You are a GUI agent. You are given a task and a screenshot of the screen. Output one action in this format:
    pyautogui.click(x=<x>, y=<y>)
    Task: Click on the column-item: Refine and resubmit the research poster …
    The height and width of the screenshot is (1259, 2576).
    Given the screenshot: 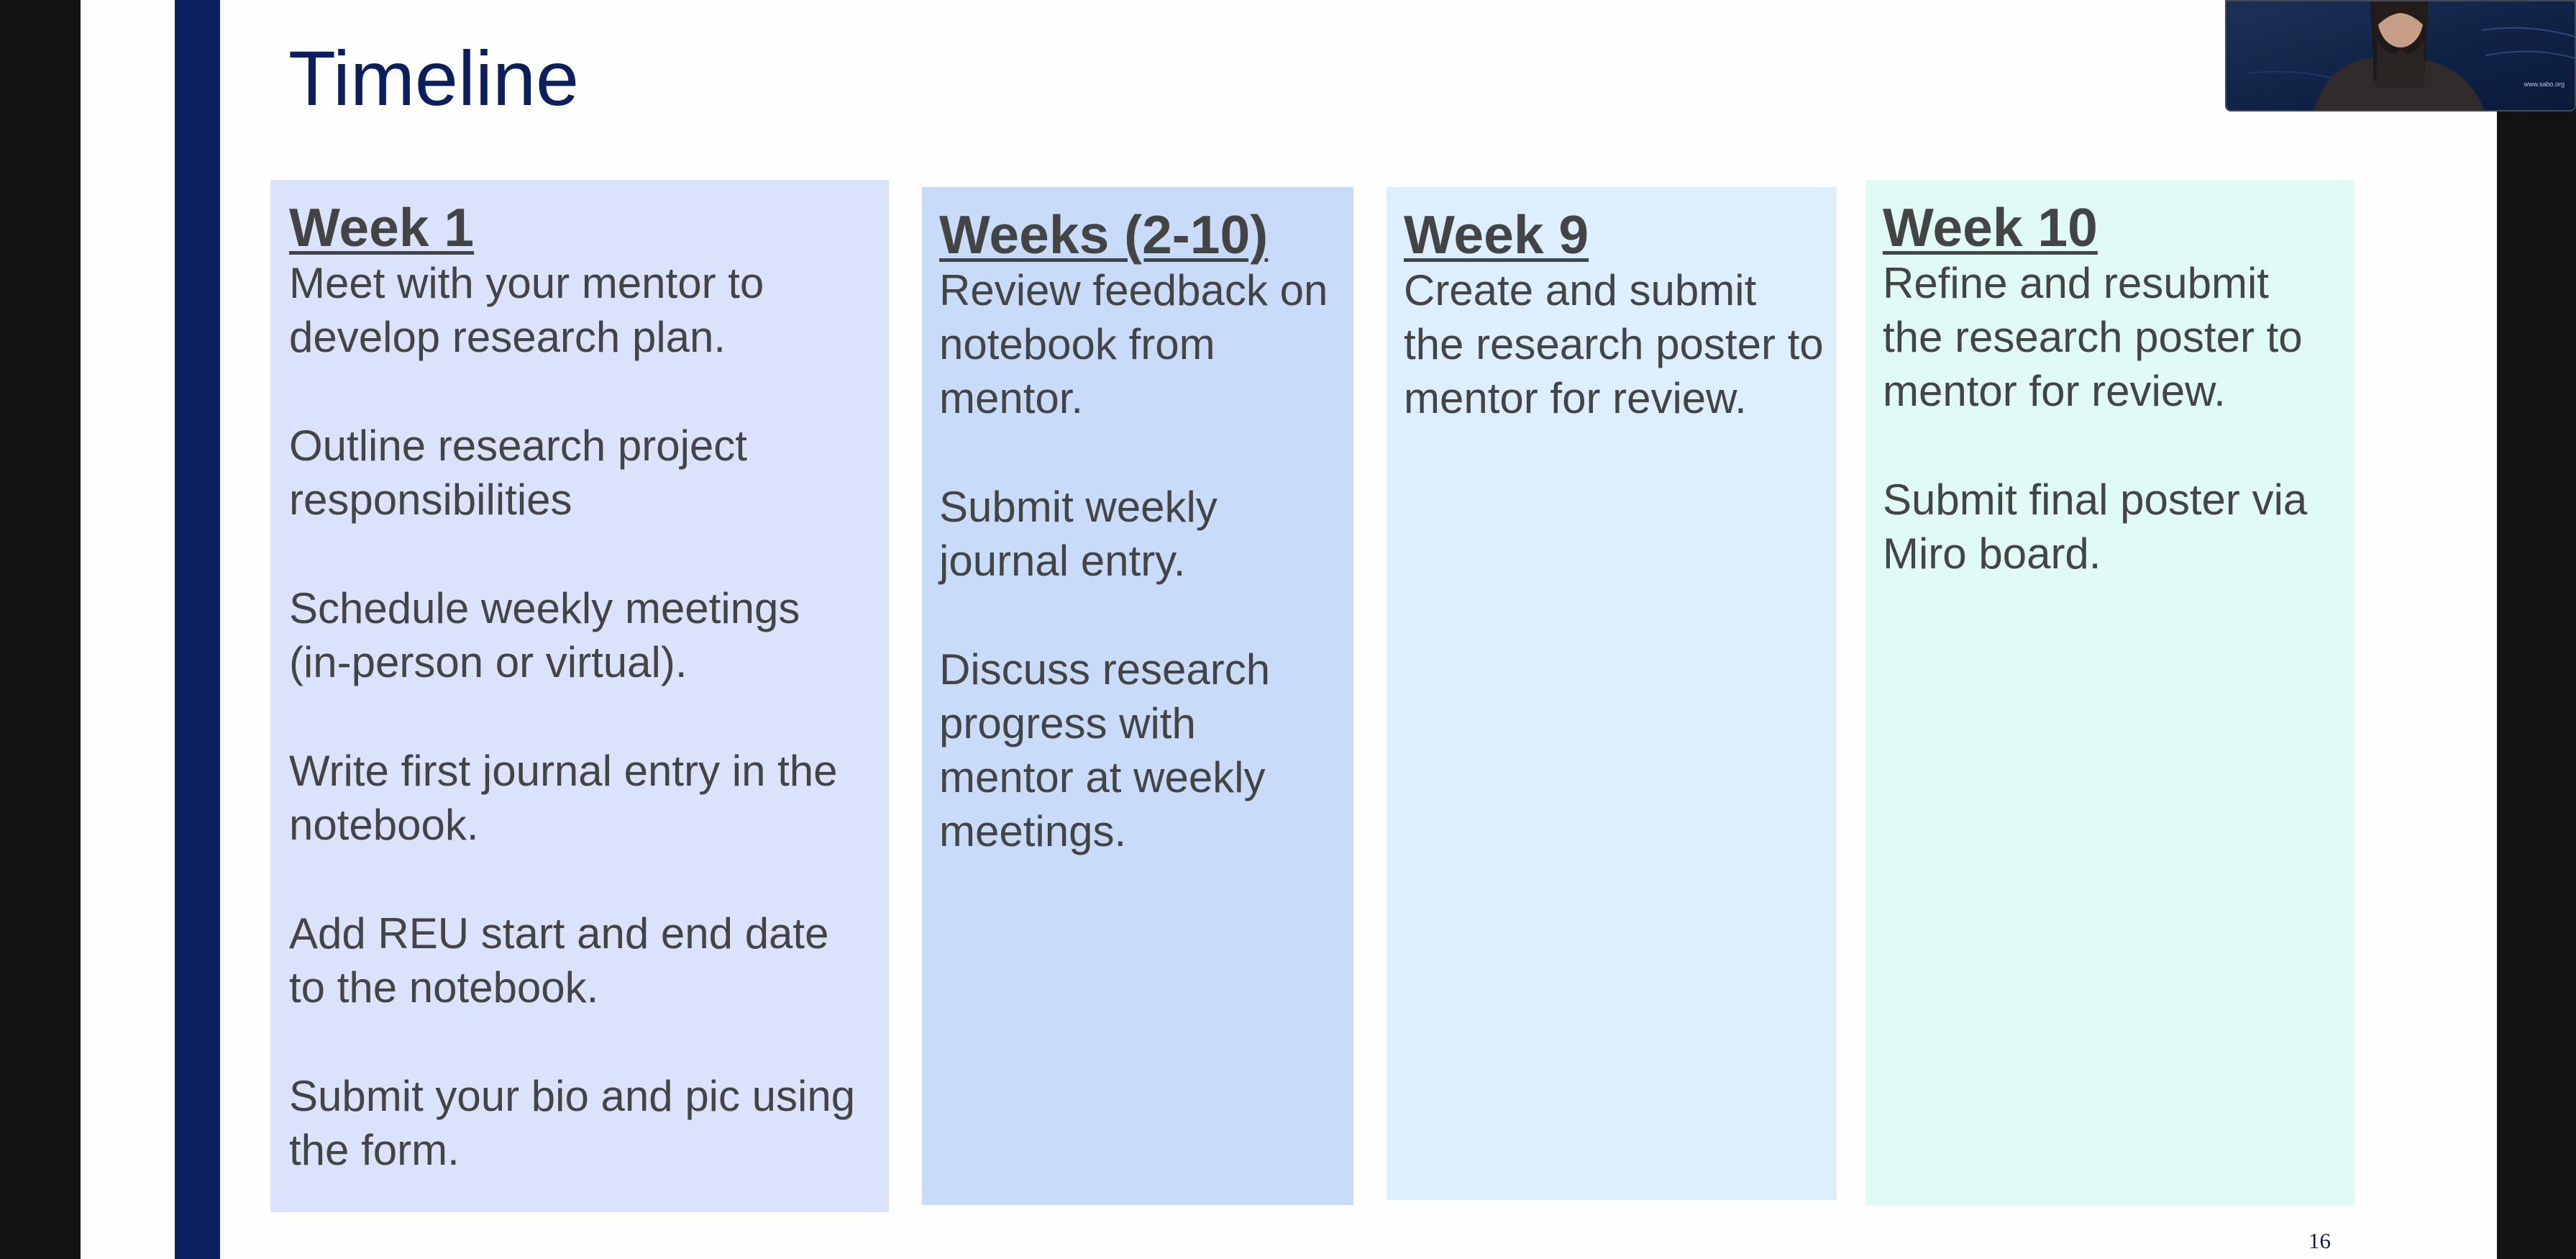 What is the action you would take?
    pyautogui.click(x=2093, y=337)
    